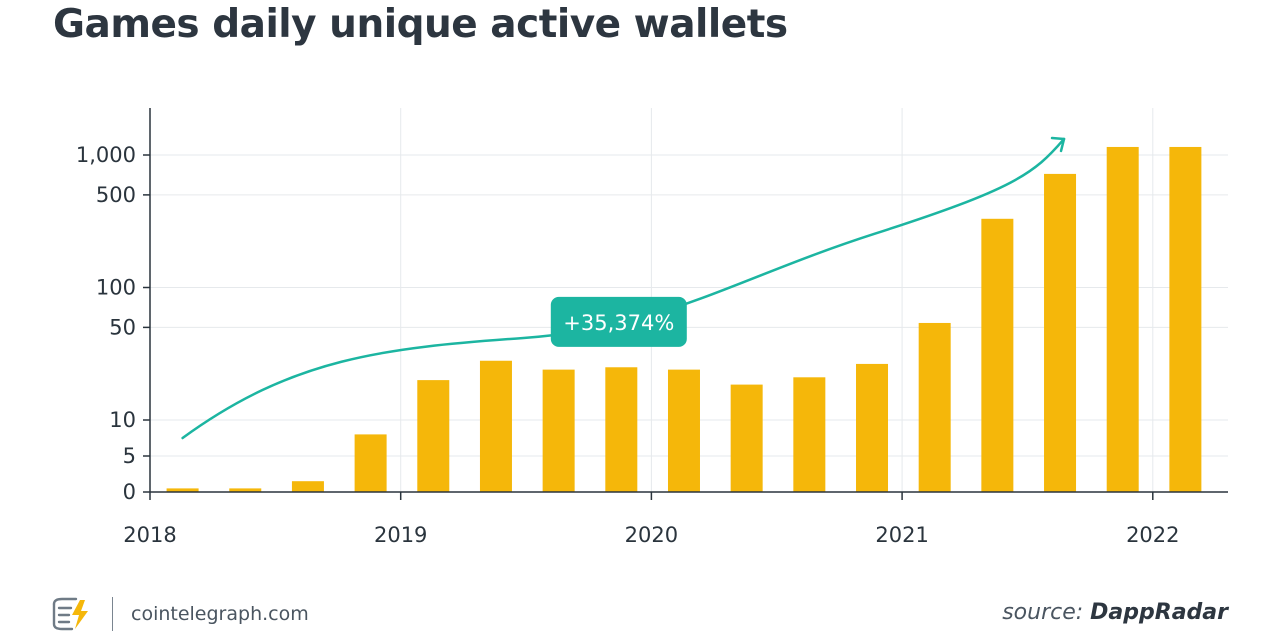 This screenshot has height=640, width=1280. I want to click on chart-title: Games daily unique active wallets, so click(420, 24).